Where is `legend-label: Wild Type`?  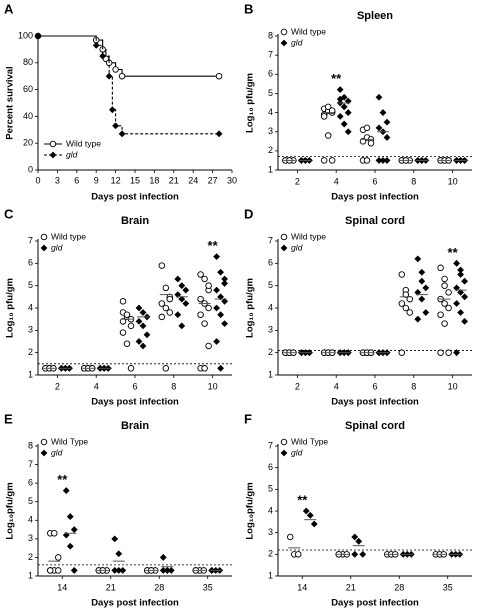
legend-label: Wild Type is located at coordinates (69, 441).